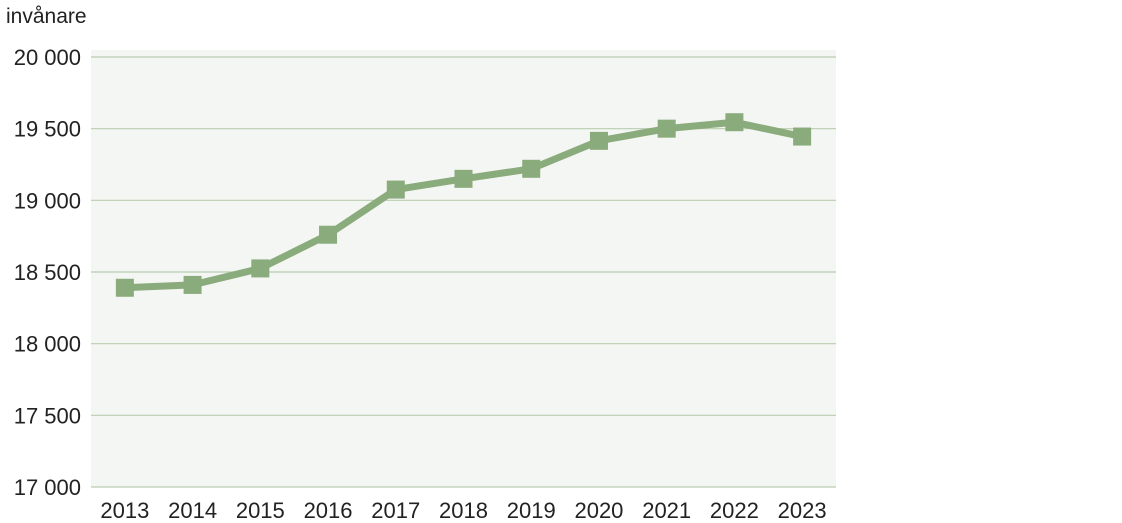  What do you see at coordinates (192, 510) in the screenshot?
I see `x-tick-label-2014: 2014` at bounding box center [192, 510].